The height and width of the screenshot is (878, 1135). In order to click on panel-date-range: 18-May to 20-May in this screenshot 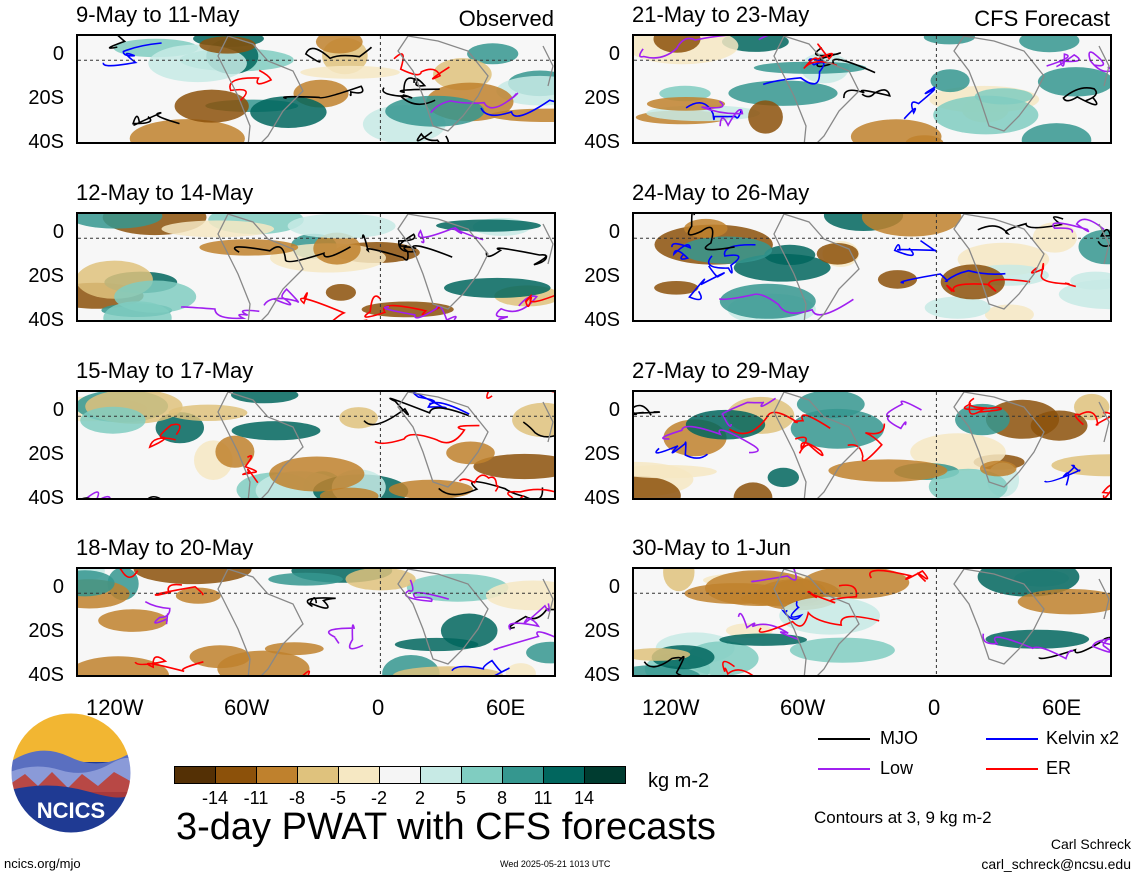, I will do `click(165, 547)`.